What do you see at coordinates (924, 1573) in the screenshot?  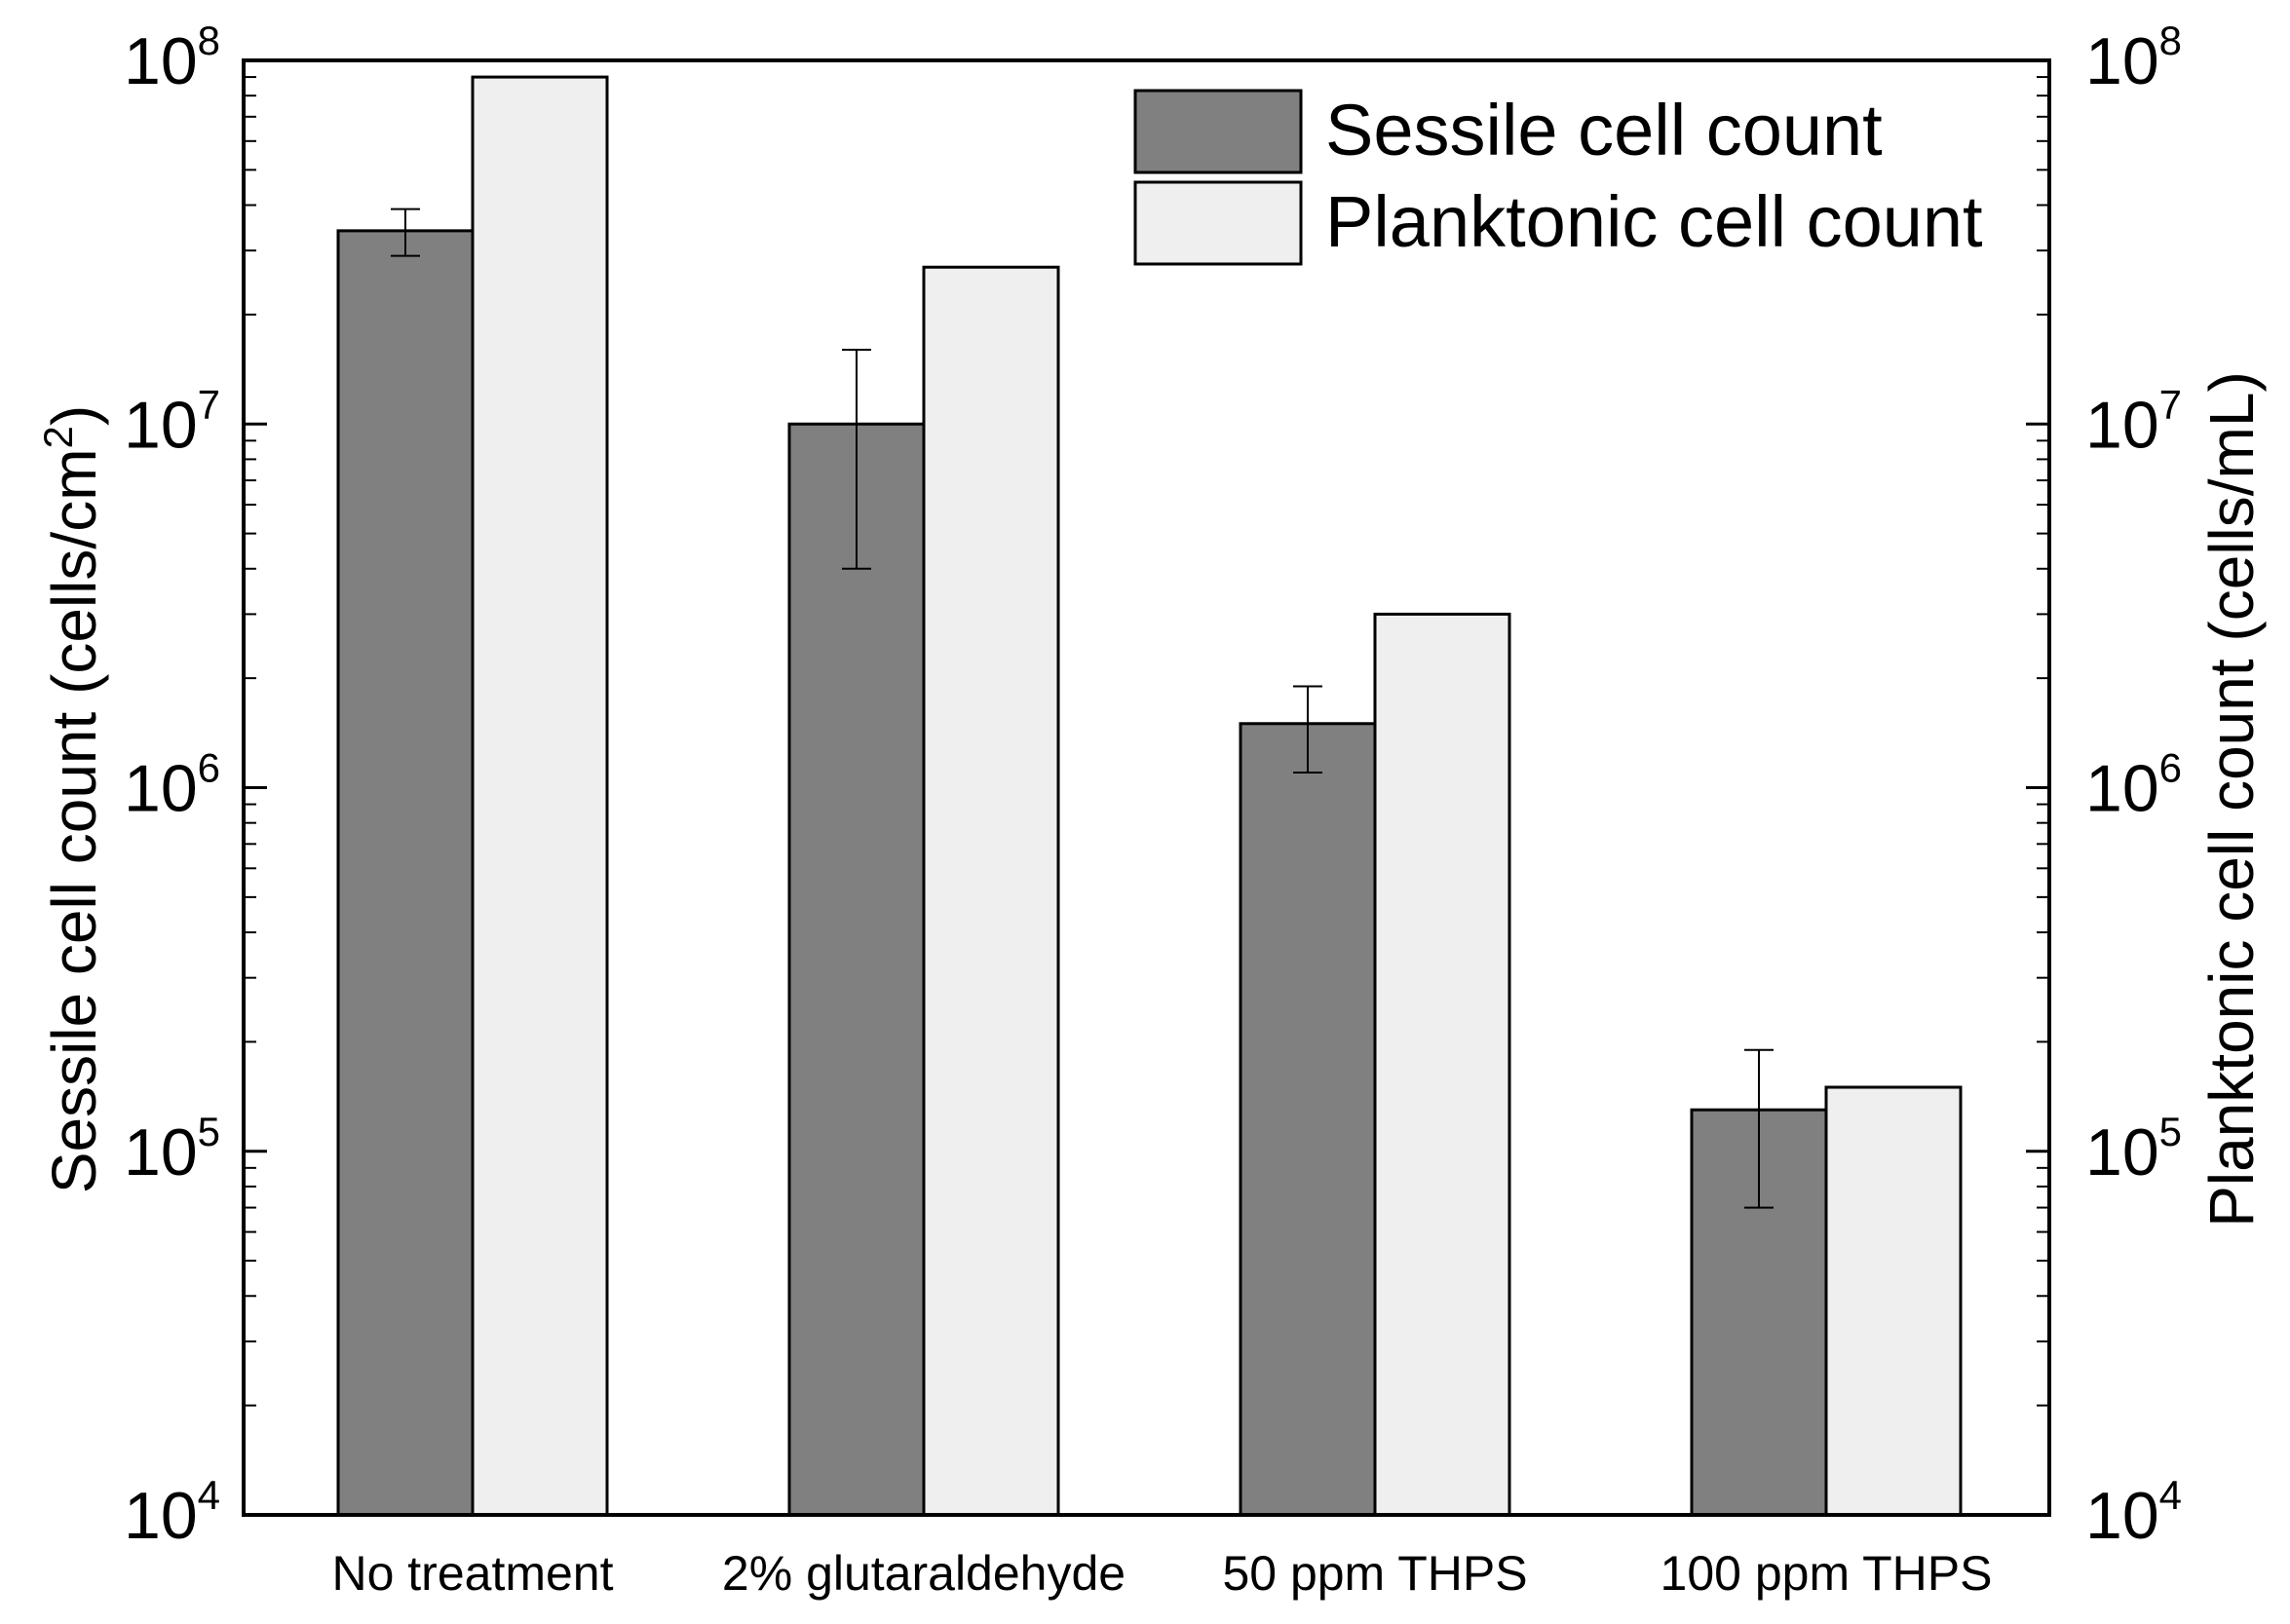 I see `x-tick-label-1: 2% glutaraldehyde` at bounding box center [924, 1573].